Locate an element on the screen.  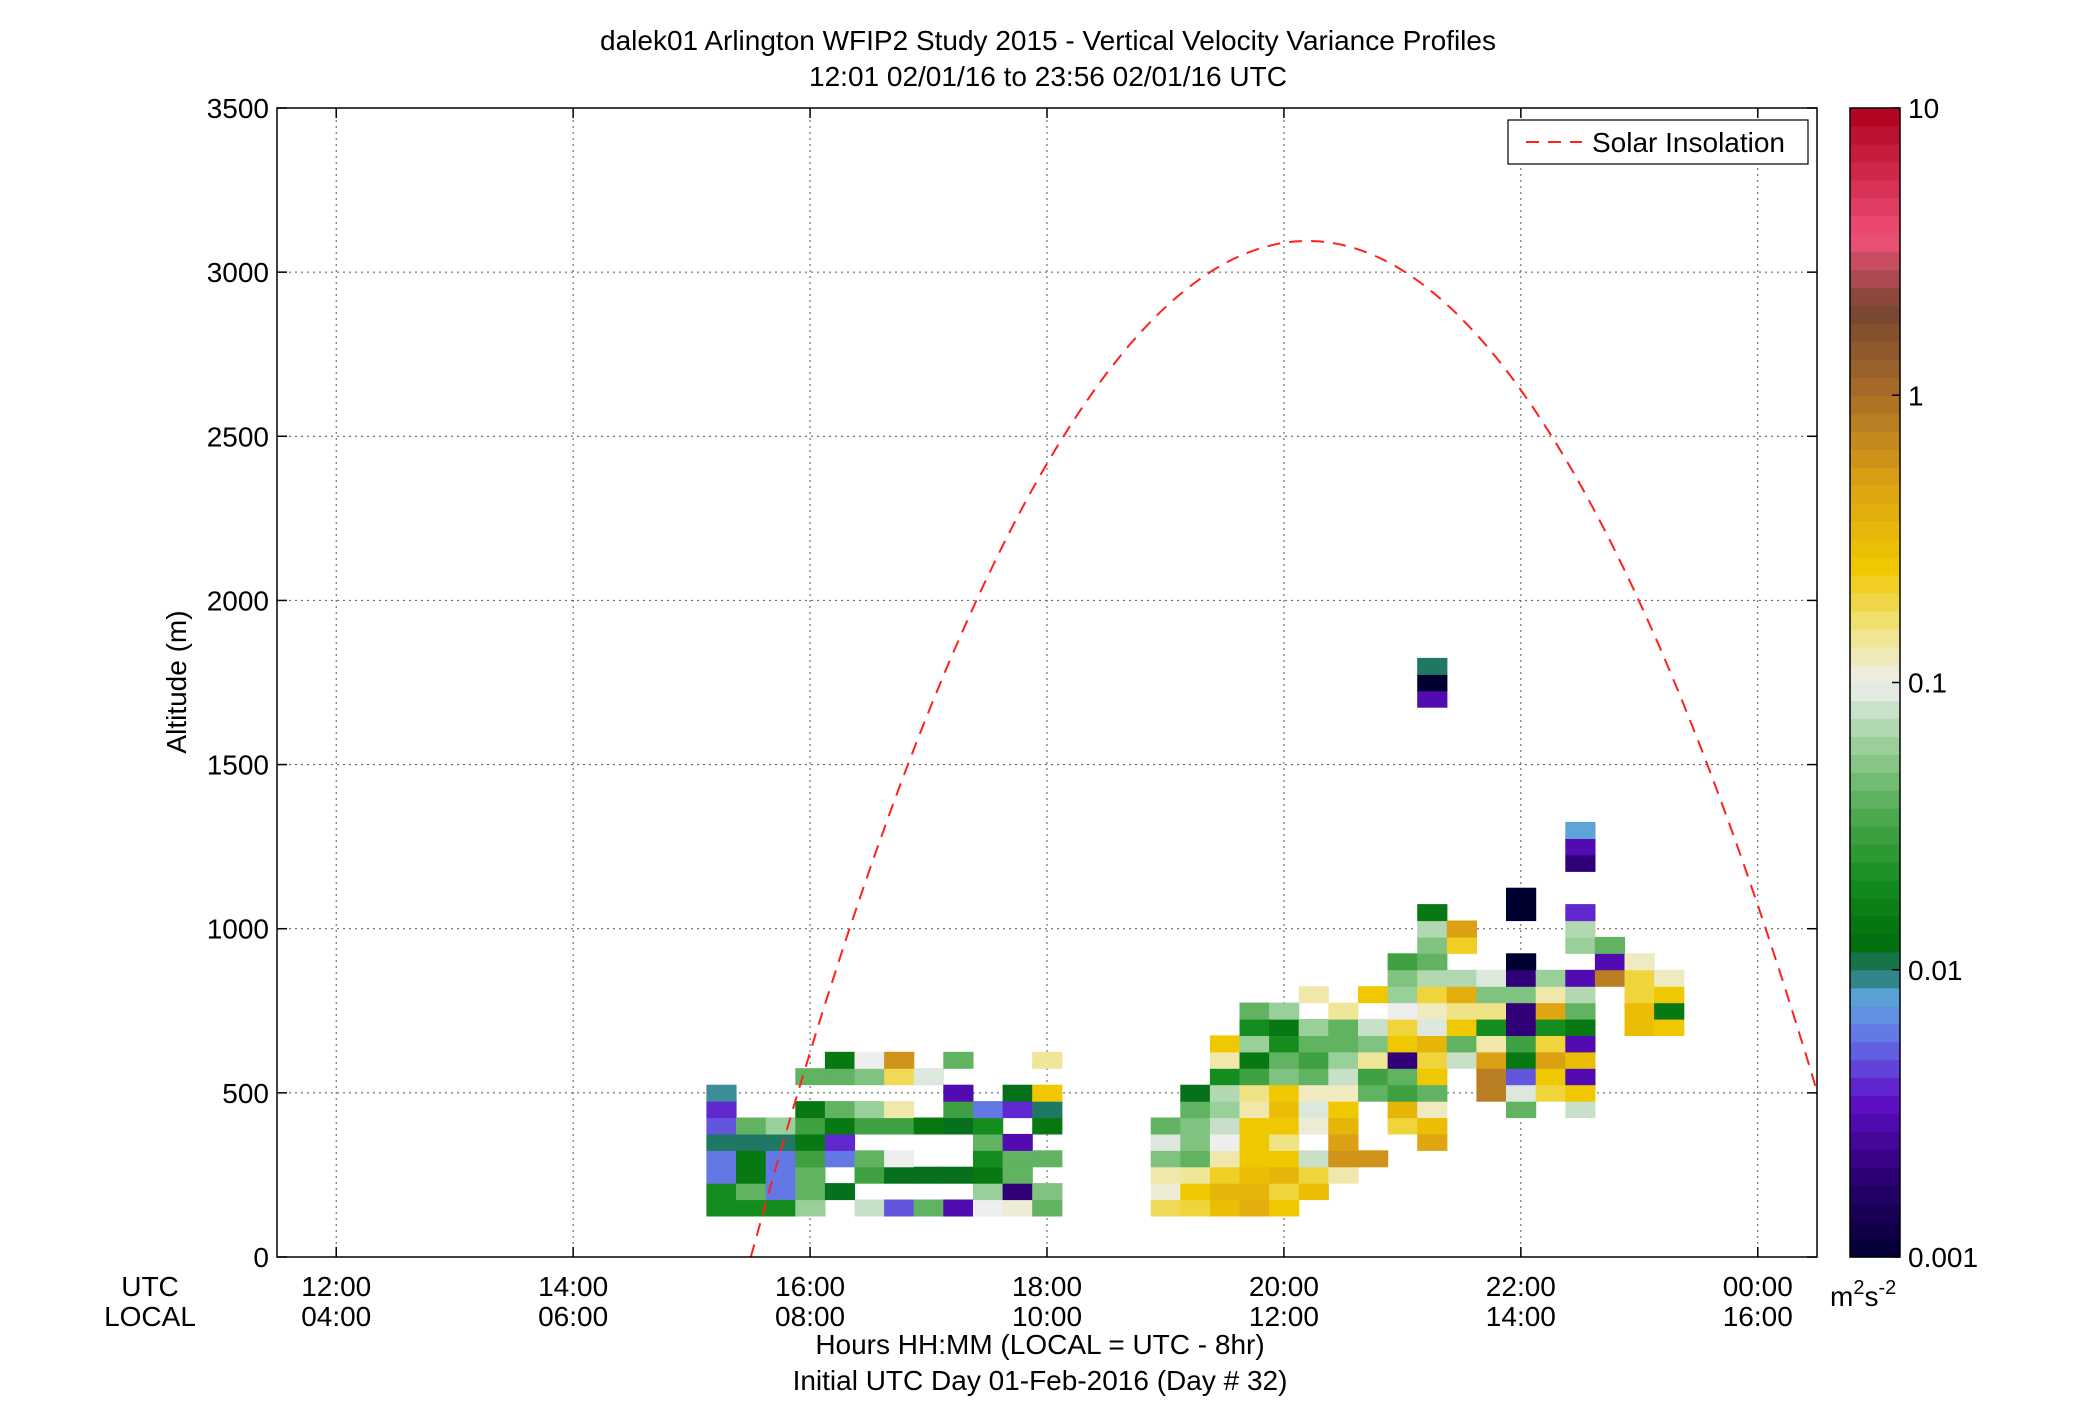
colorbar-tick-label: 0.001 is located at coordinates (1943, 1257).